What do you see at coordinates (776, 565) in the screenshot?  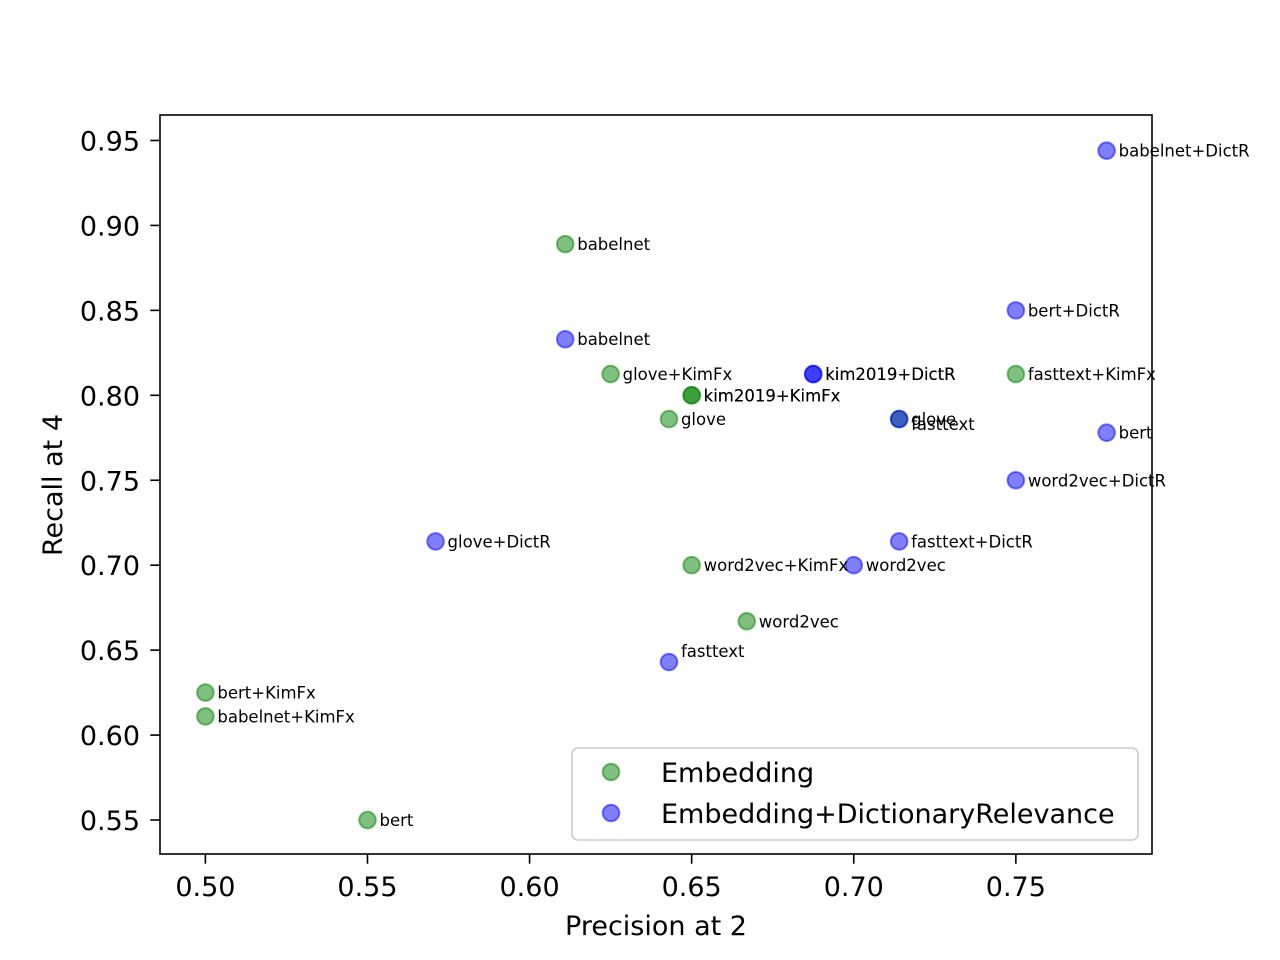 I see `point-label: word2vec+KimFx` at bounding box center [776, 565].